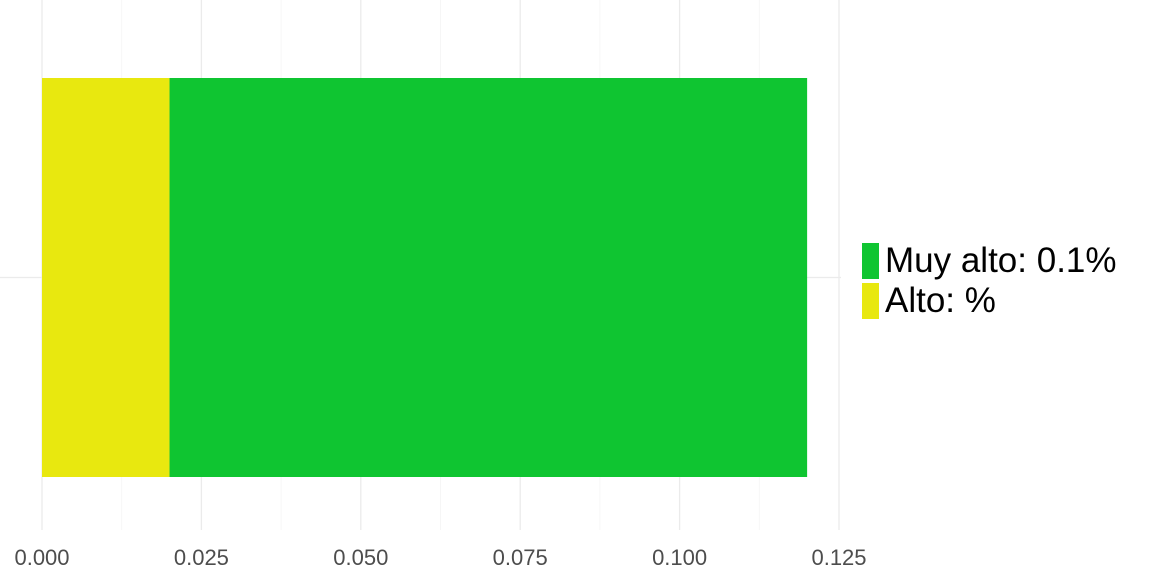 The width and height of the screenshot is (1162, 573). I want to click on legend-label-muy-alto: Muy alto: 0.1%, so click(1001, 260).